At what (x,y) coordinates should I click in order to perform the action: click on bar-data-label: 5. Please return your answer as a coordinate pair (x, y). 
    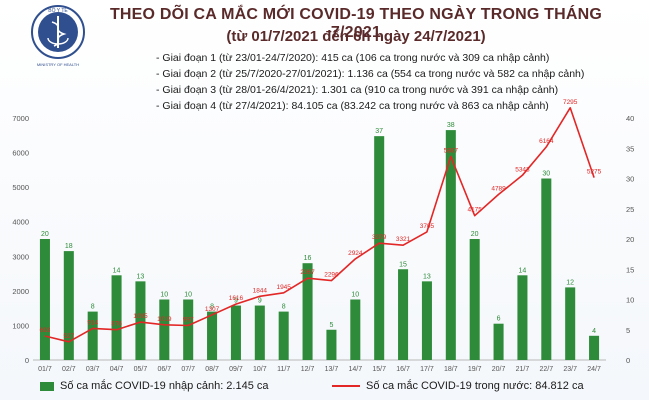
    Looking at the image, I should click on (331, 325).